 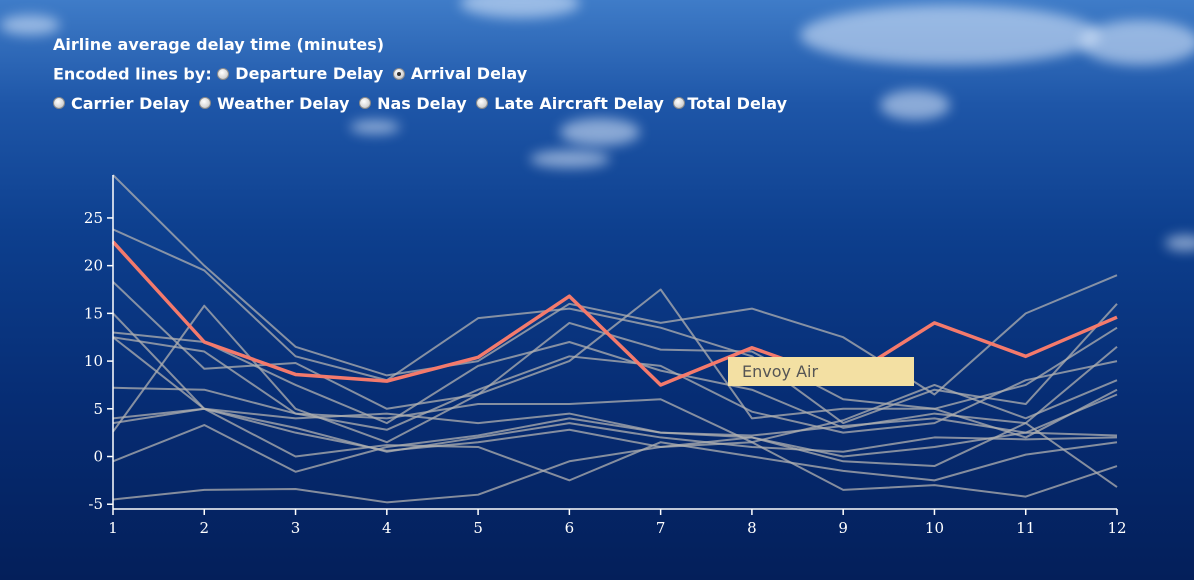 What do you see at coordinates (113, 528) in the screenshot?
I see `x-tick-label: 1` at bounding box center [113, 528].